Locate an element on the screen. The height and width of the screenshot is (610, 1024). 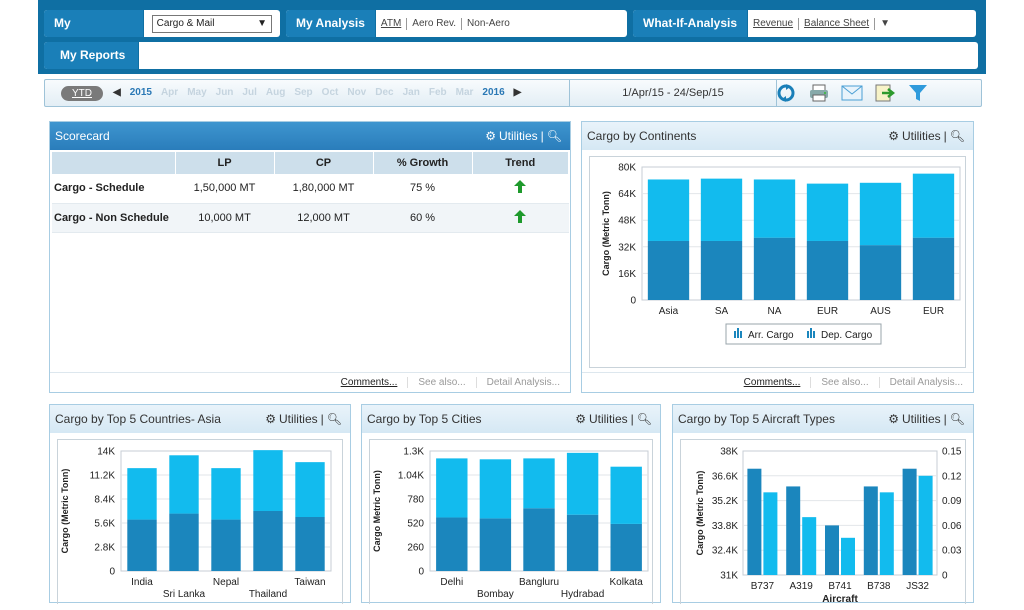
email-icon is located at coordinates (852, 93).